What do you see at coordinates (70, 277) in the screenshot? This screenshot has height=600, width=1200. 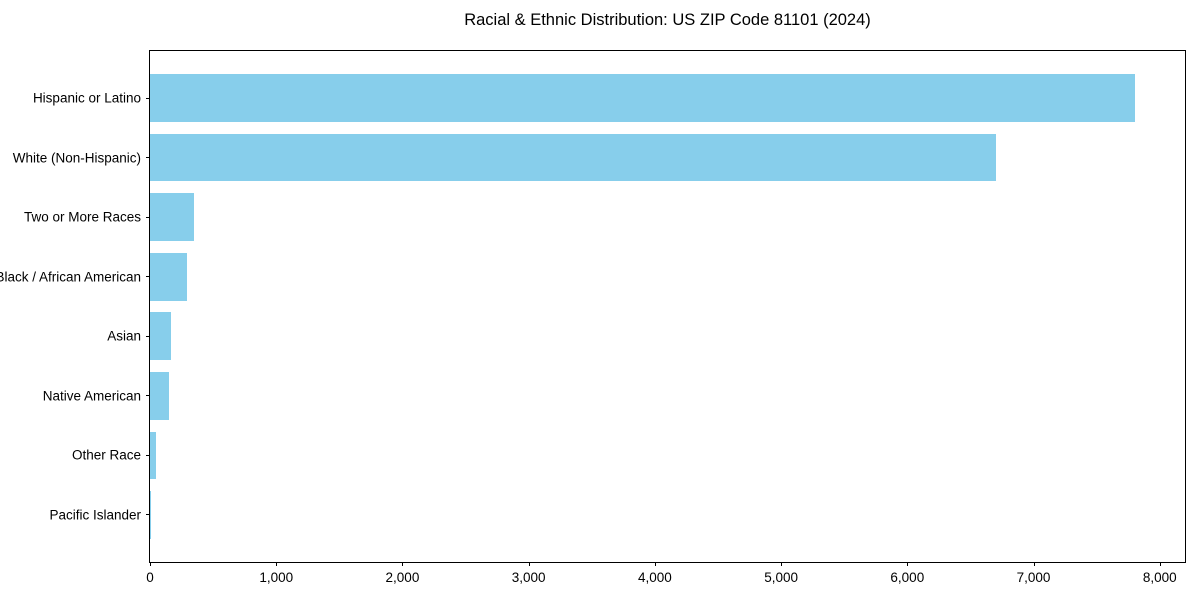 I see `ytick-label-black-african-american: Black / African American` at bounding box center [70, 277].